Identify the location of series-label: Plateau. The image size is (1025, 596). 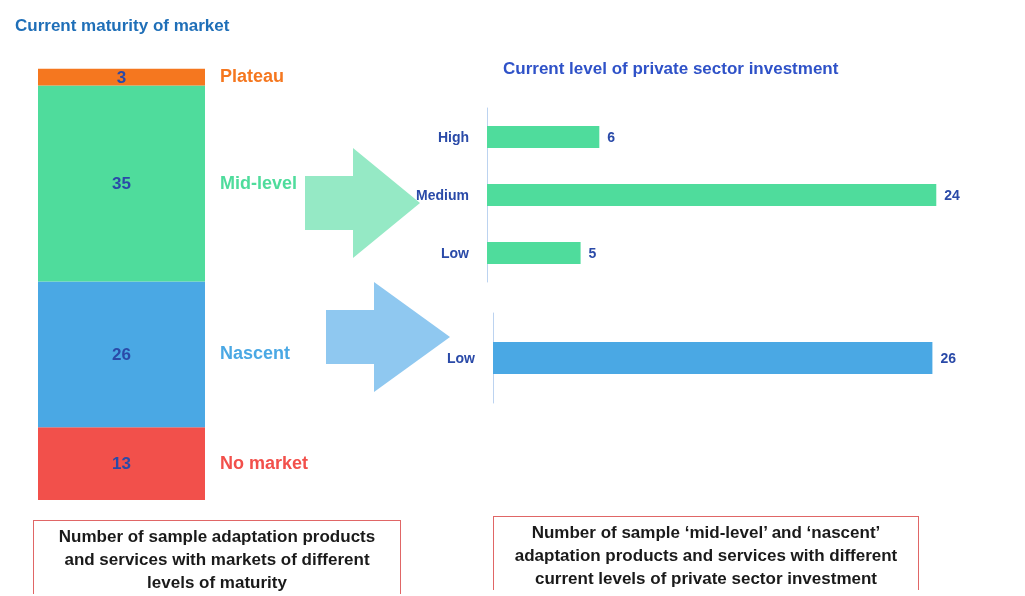
(252, 76).